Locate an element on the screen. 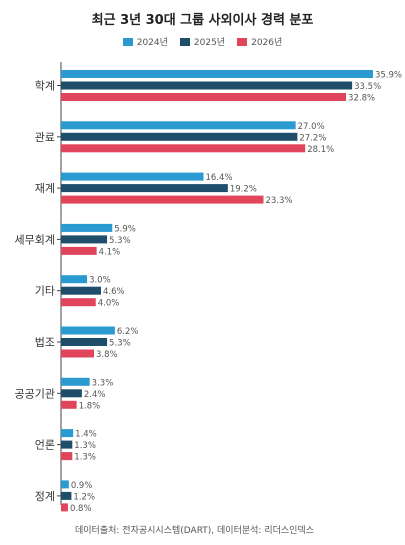 This screenshot has width=405, height=545. data-label: 4.0% is located at coordinates (109, 304).